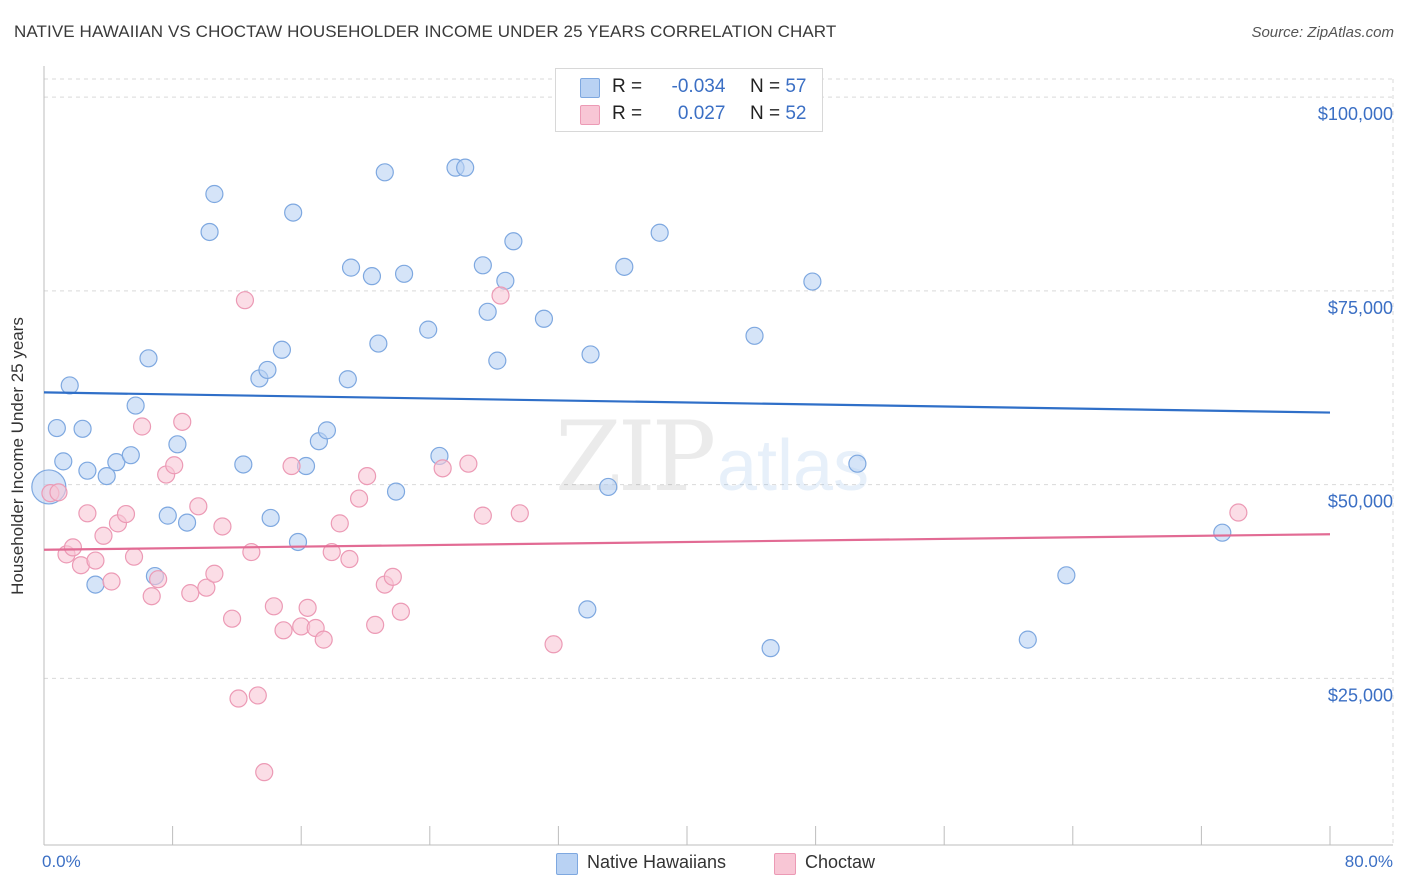 The image size is (1406, 892). What do you see at coordinates (1360, 695) in the screenshot?
I see `y-tick-label: $25,000` at bounding box center [1360, 695].